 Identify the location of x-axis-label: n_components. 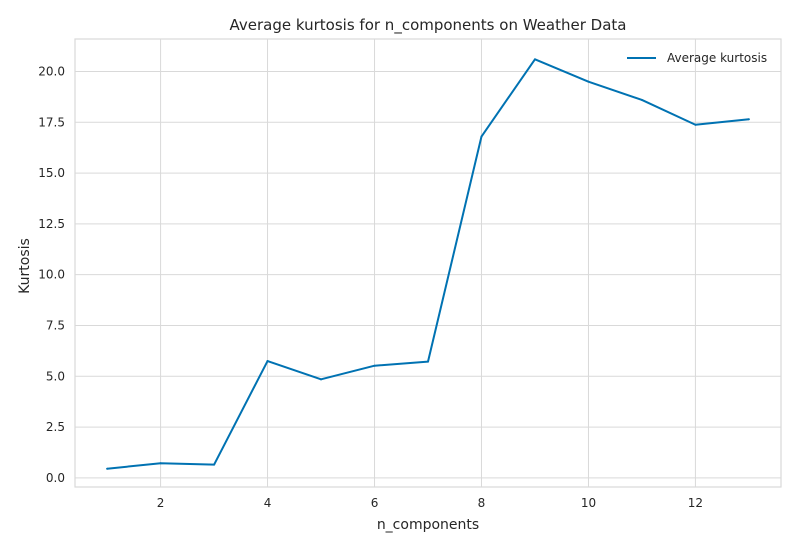
(428, 525).